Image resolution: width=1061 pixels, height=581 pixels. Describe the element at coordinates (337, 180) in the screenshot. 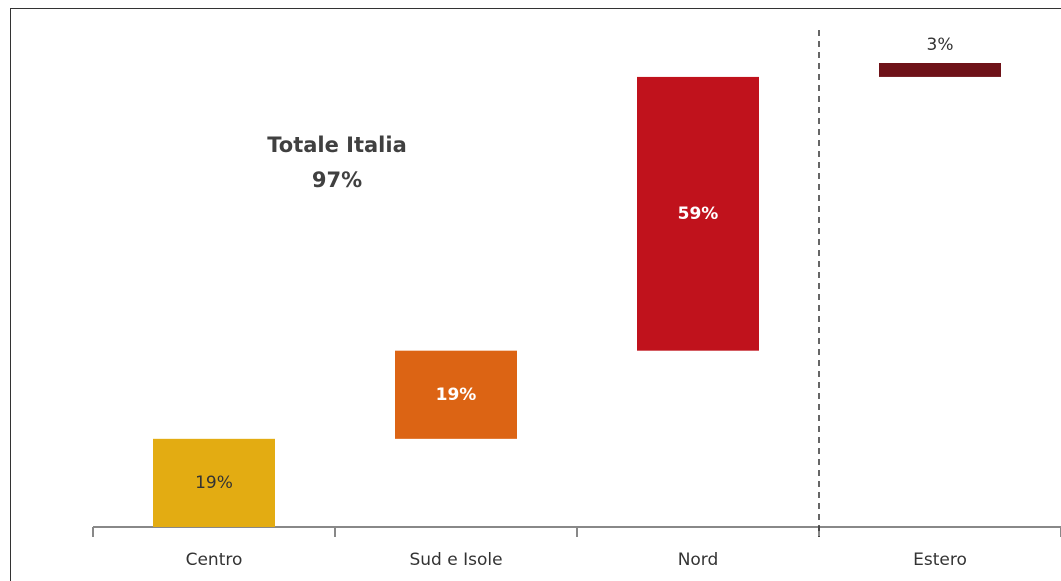

I see `annotation: 97%` at that location.